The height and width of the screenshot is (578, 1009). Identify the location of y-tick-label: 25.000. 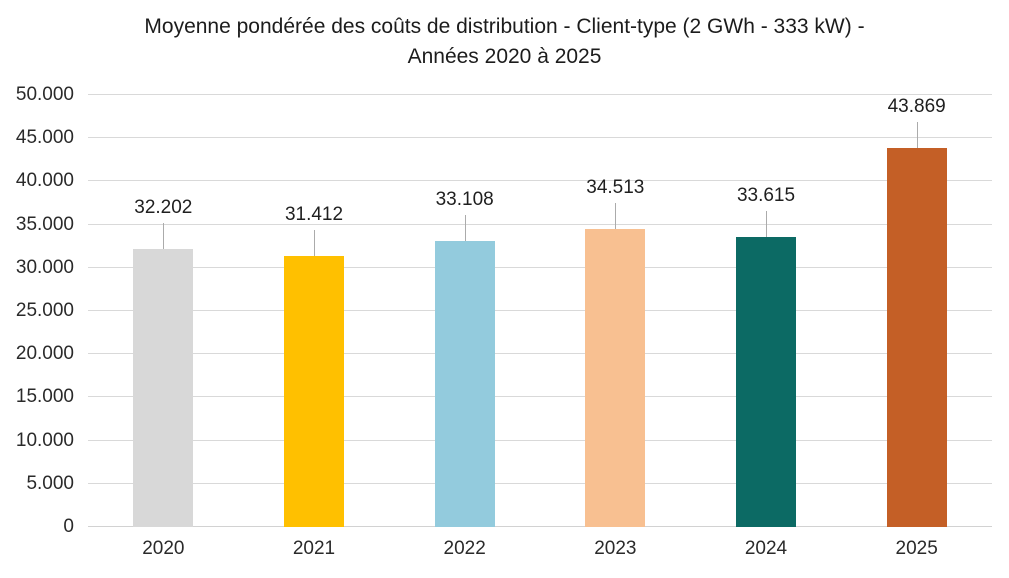
(44, 310).